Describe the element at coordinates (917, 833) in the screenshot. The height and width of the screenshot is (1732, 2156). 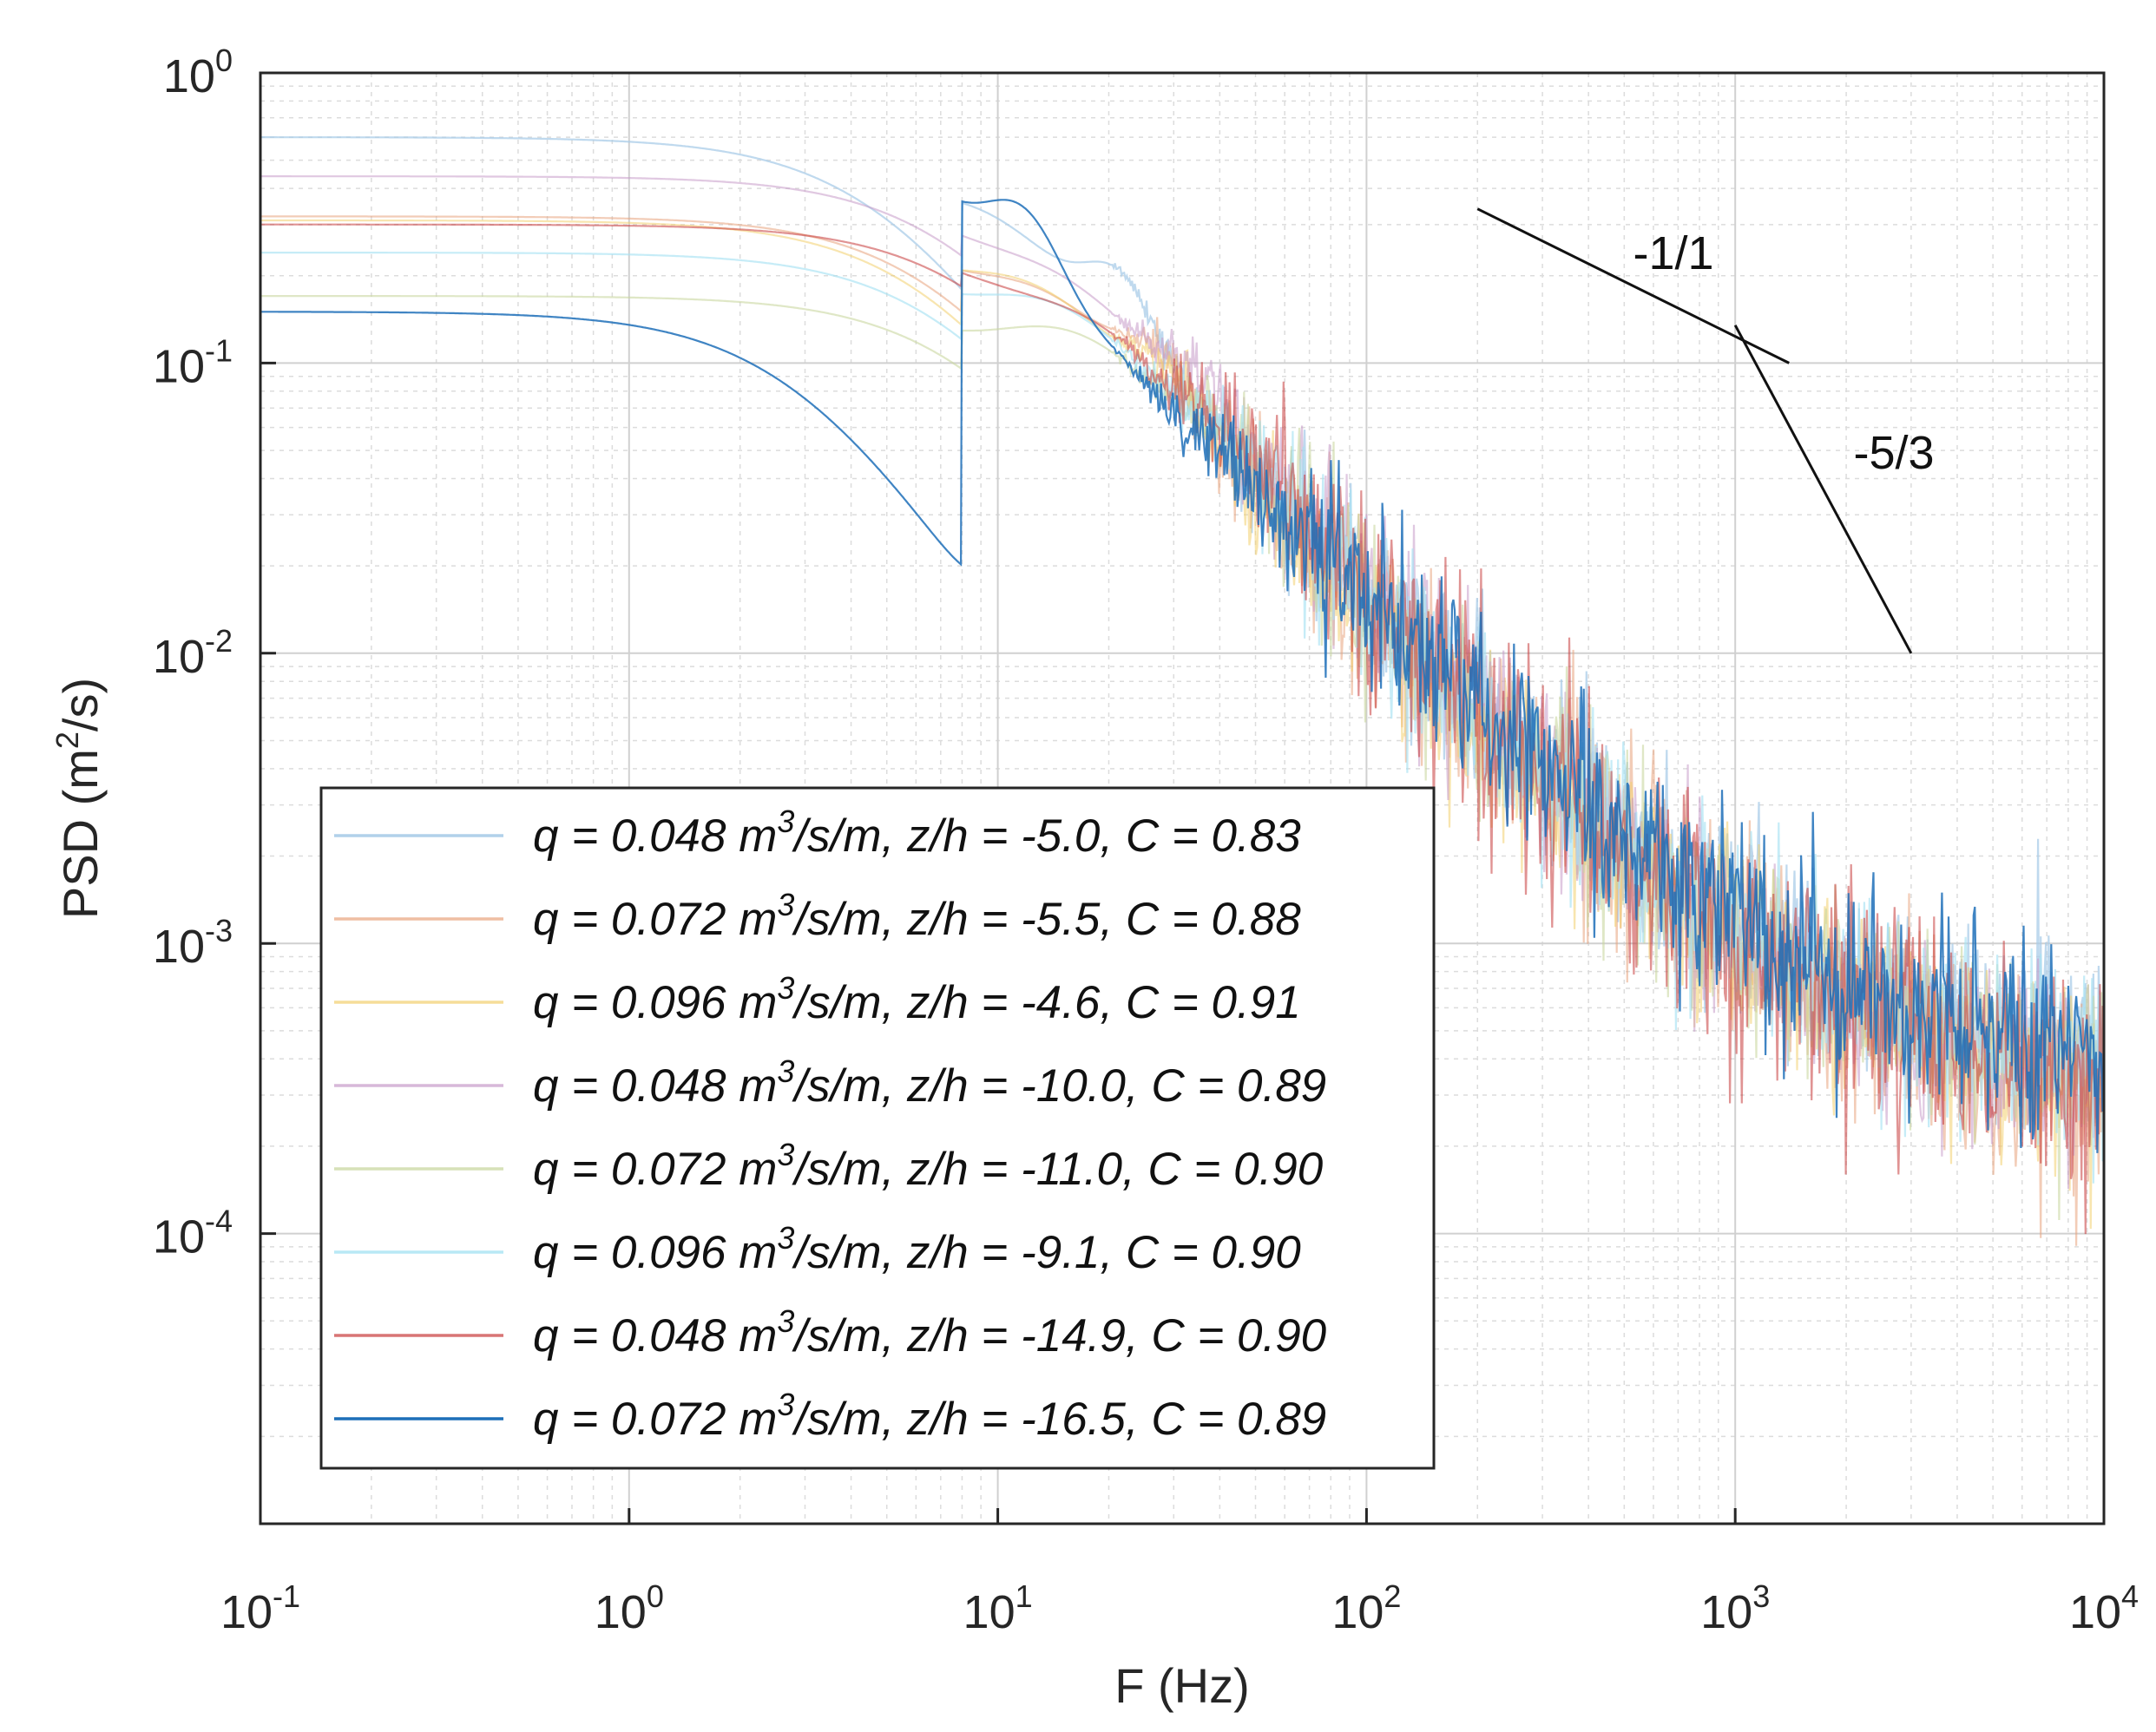
I see `legend-entry-label: q = 0.048 m3/s/m, z/h = -5.0, C = 0.83` at that location.